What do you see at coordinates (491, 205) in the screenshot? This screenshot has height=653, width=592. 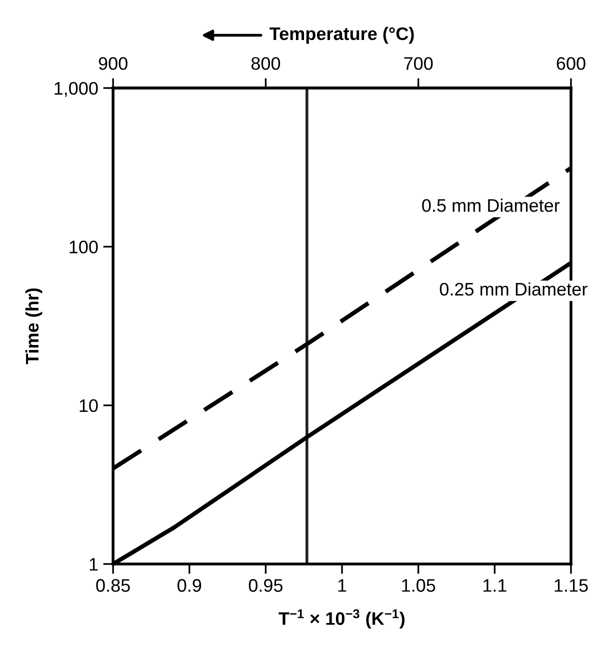 I see `series-label: 0.5 mm Diameter` at bounding box center [491, 205].